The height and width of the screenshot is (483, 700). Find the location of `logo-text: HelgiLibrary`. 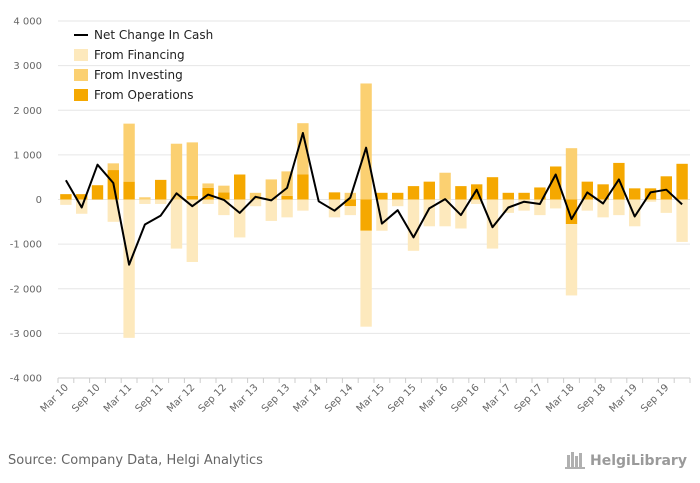

logo-text: HelgiLibrary is located at coordinates (638, 461).